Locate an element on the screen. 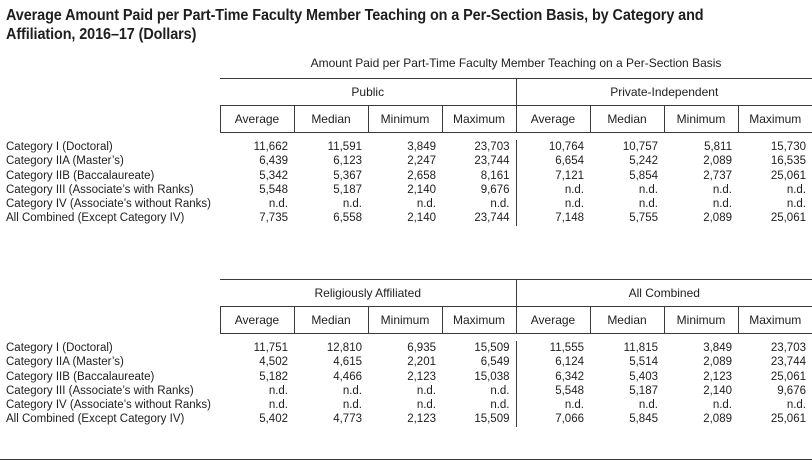 The height and width of the screenshot is (460, 812). table-cell: 4,773 is located at coordinates (347, 419).